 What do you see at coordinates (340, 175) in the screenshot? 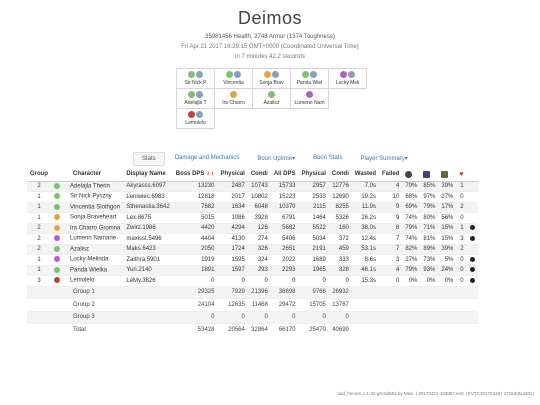
I see `col-all-condi: Condi` at bounding box center [340, 175].